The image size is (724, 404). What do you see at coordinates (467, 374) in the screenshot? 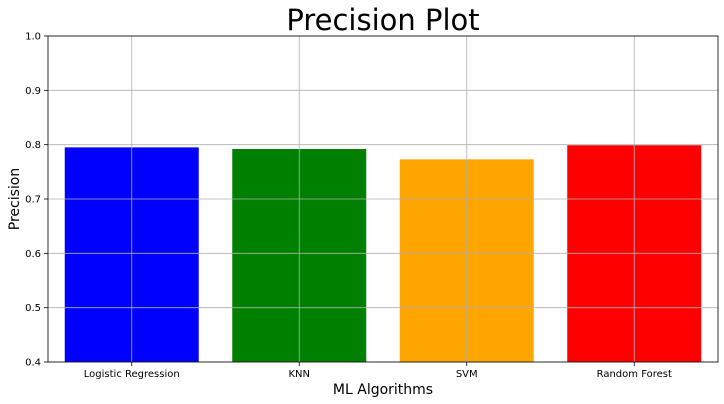
I see `x-tick-label: SVM` at bounding box center [467, 374].